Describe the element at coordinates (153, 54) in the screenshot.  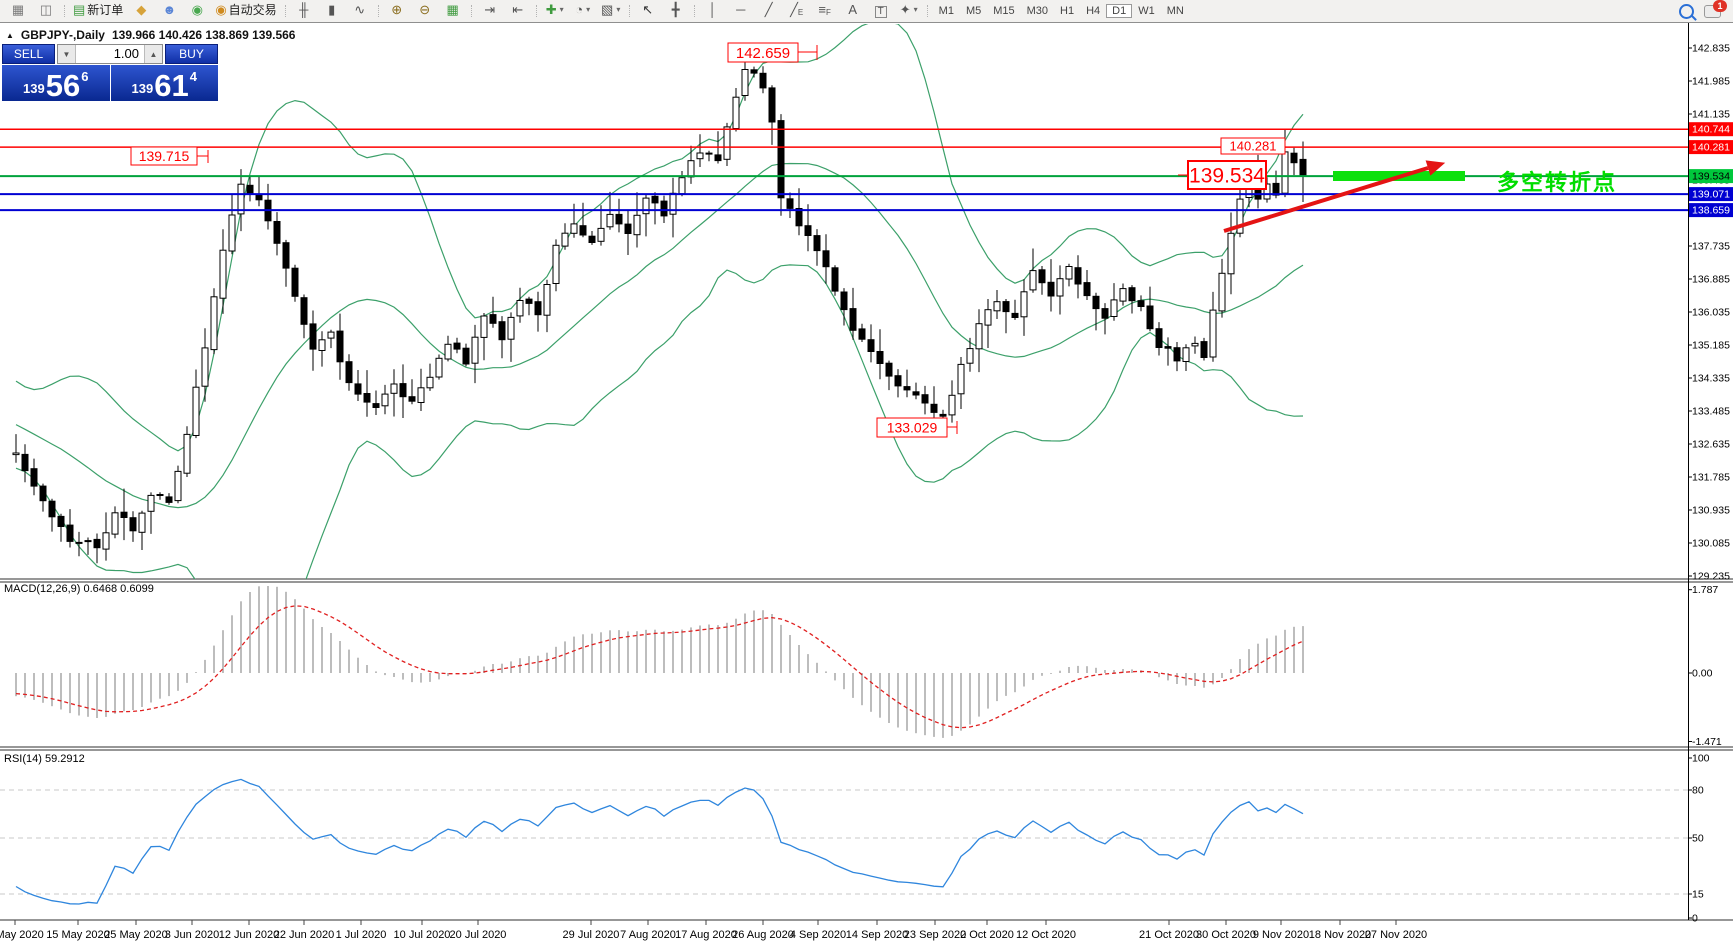
I see `volume-increase-button: ▲` at that location.